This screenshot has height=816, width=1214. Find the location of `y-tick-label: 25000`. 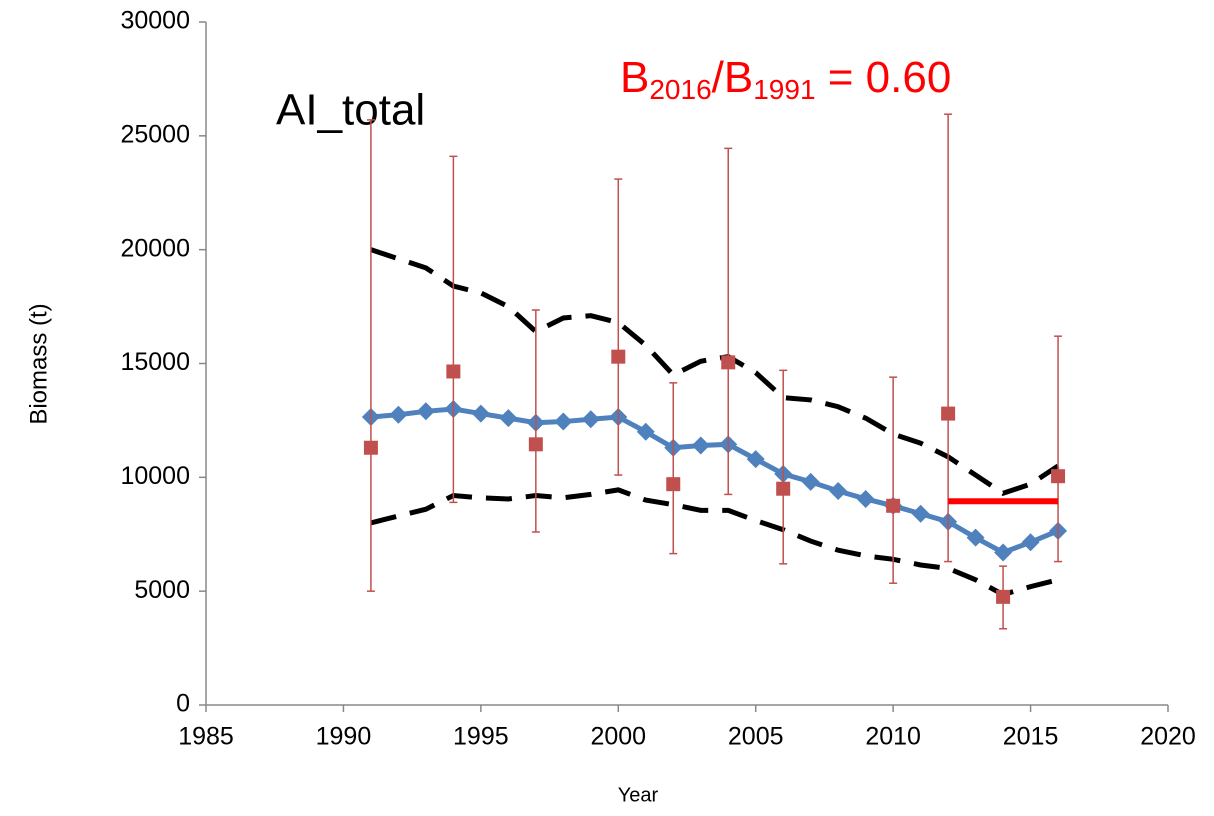

y-tick-label: 25000 is located at coordinates (155, 134).